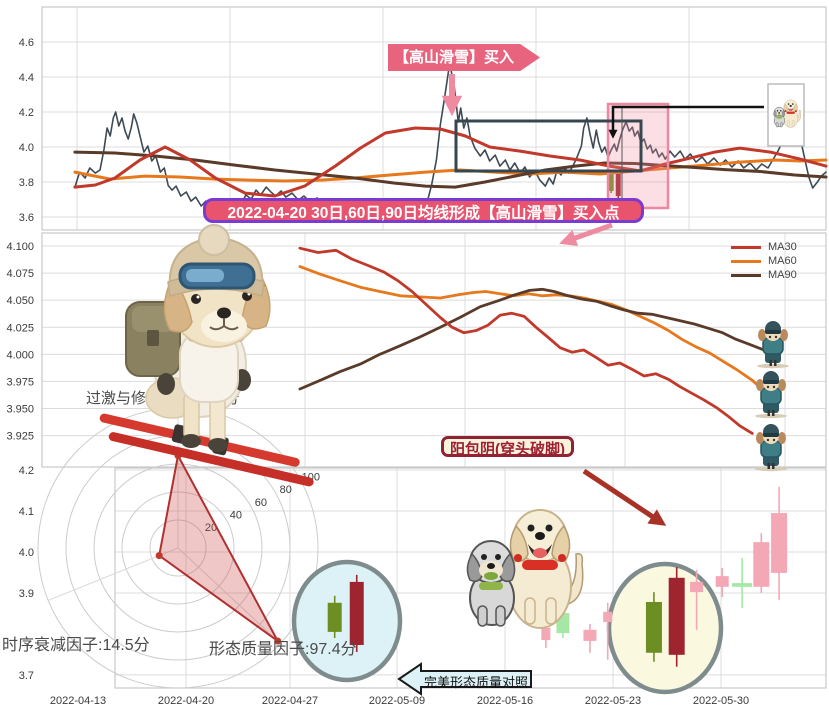 The image size is (829, 715). Describe the element at coordinates (236, 515) in the screenshot. I see `radar-tick-label: 40` at that location.